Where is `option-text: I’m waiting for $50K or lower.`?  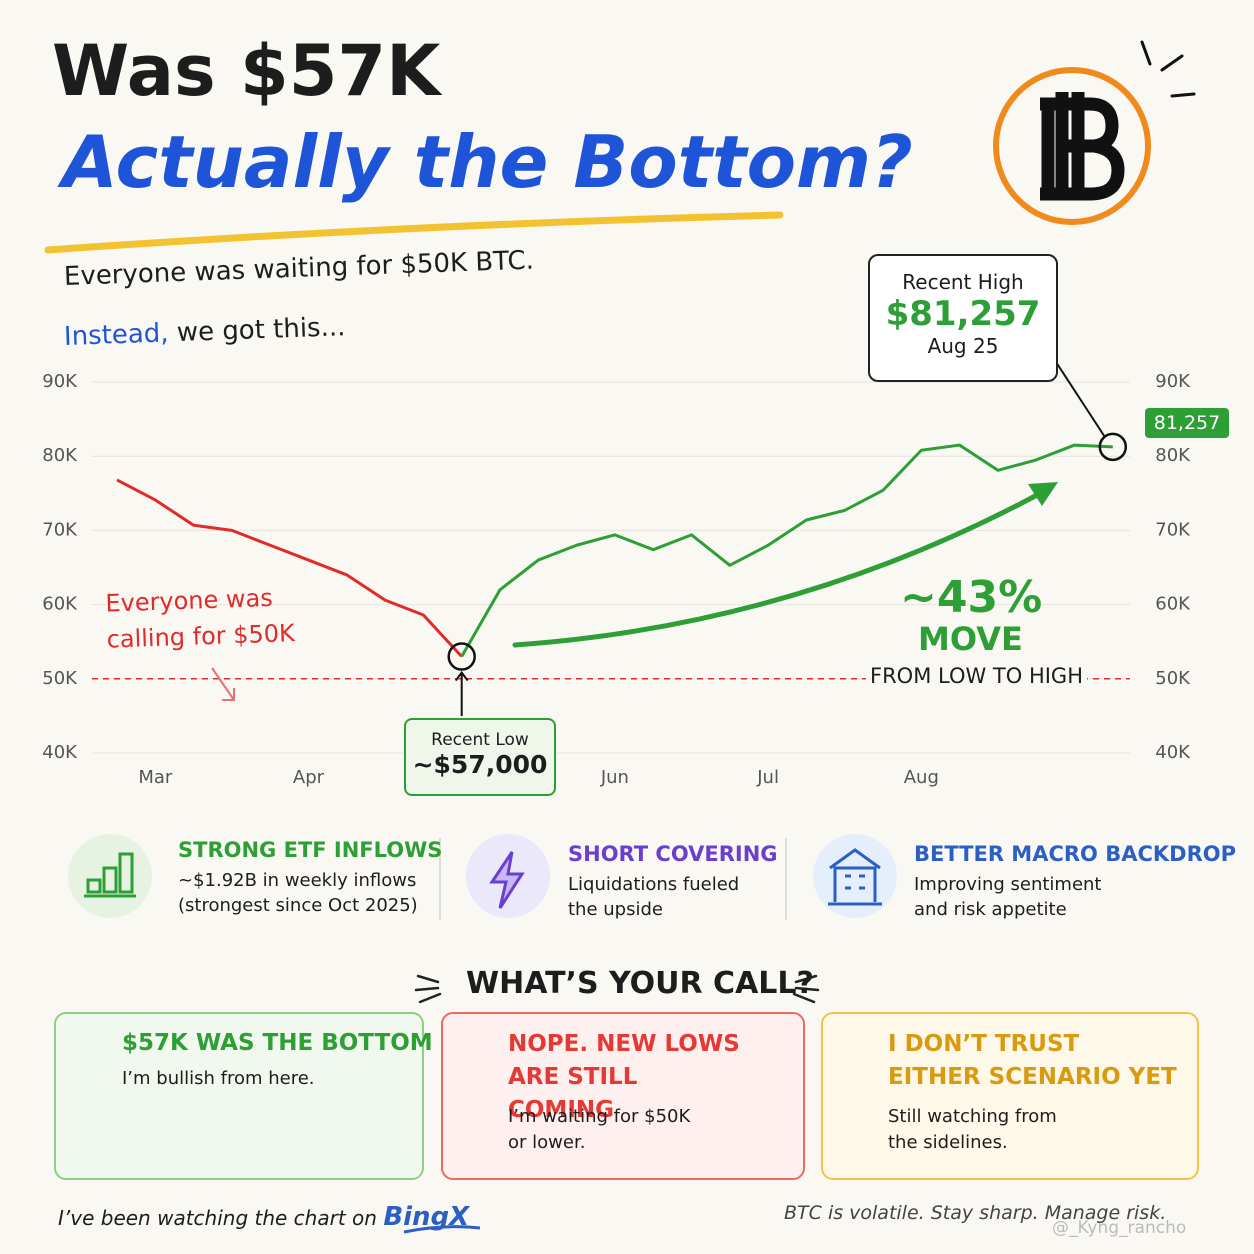 option-text: I’m waiting for $50K or lower. is located at coordinates (599, 1129).